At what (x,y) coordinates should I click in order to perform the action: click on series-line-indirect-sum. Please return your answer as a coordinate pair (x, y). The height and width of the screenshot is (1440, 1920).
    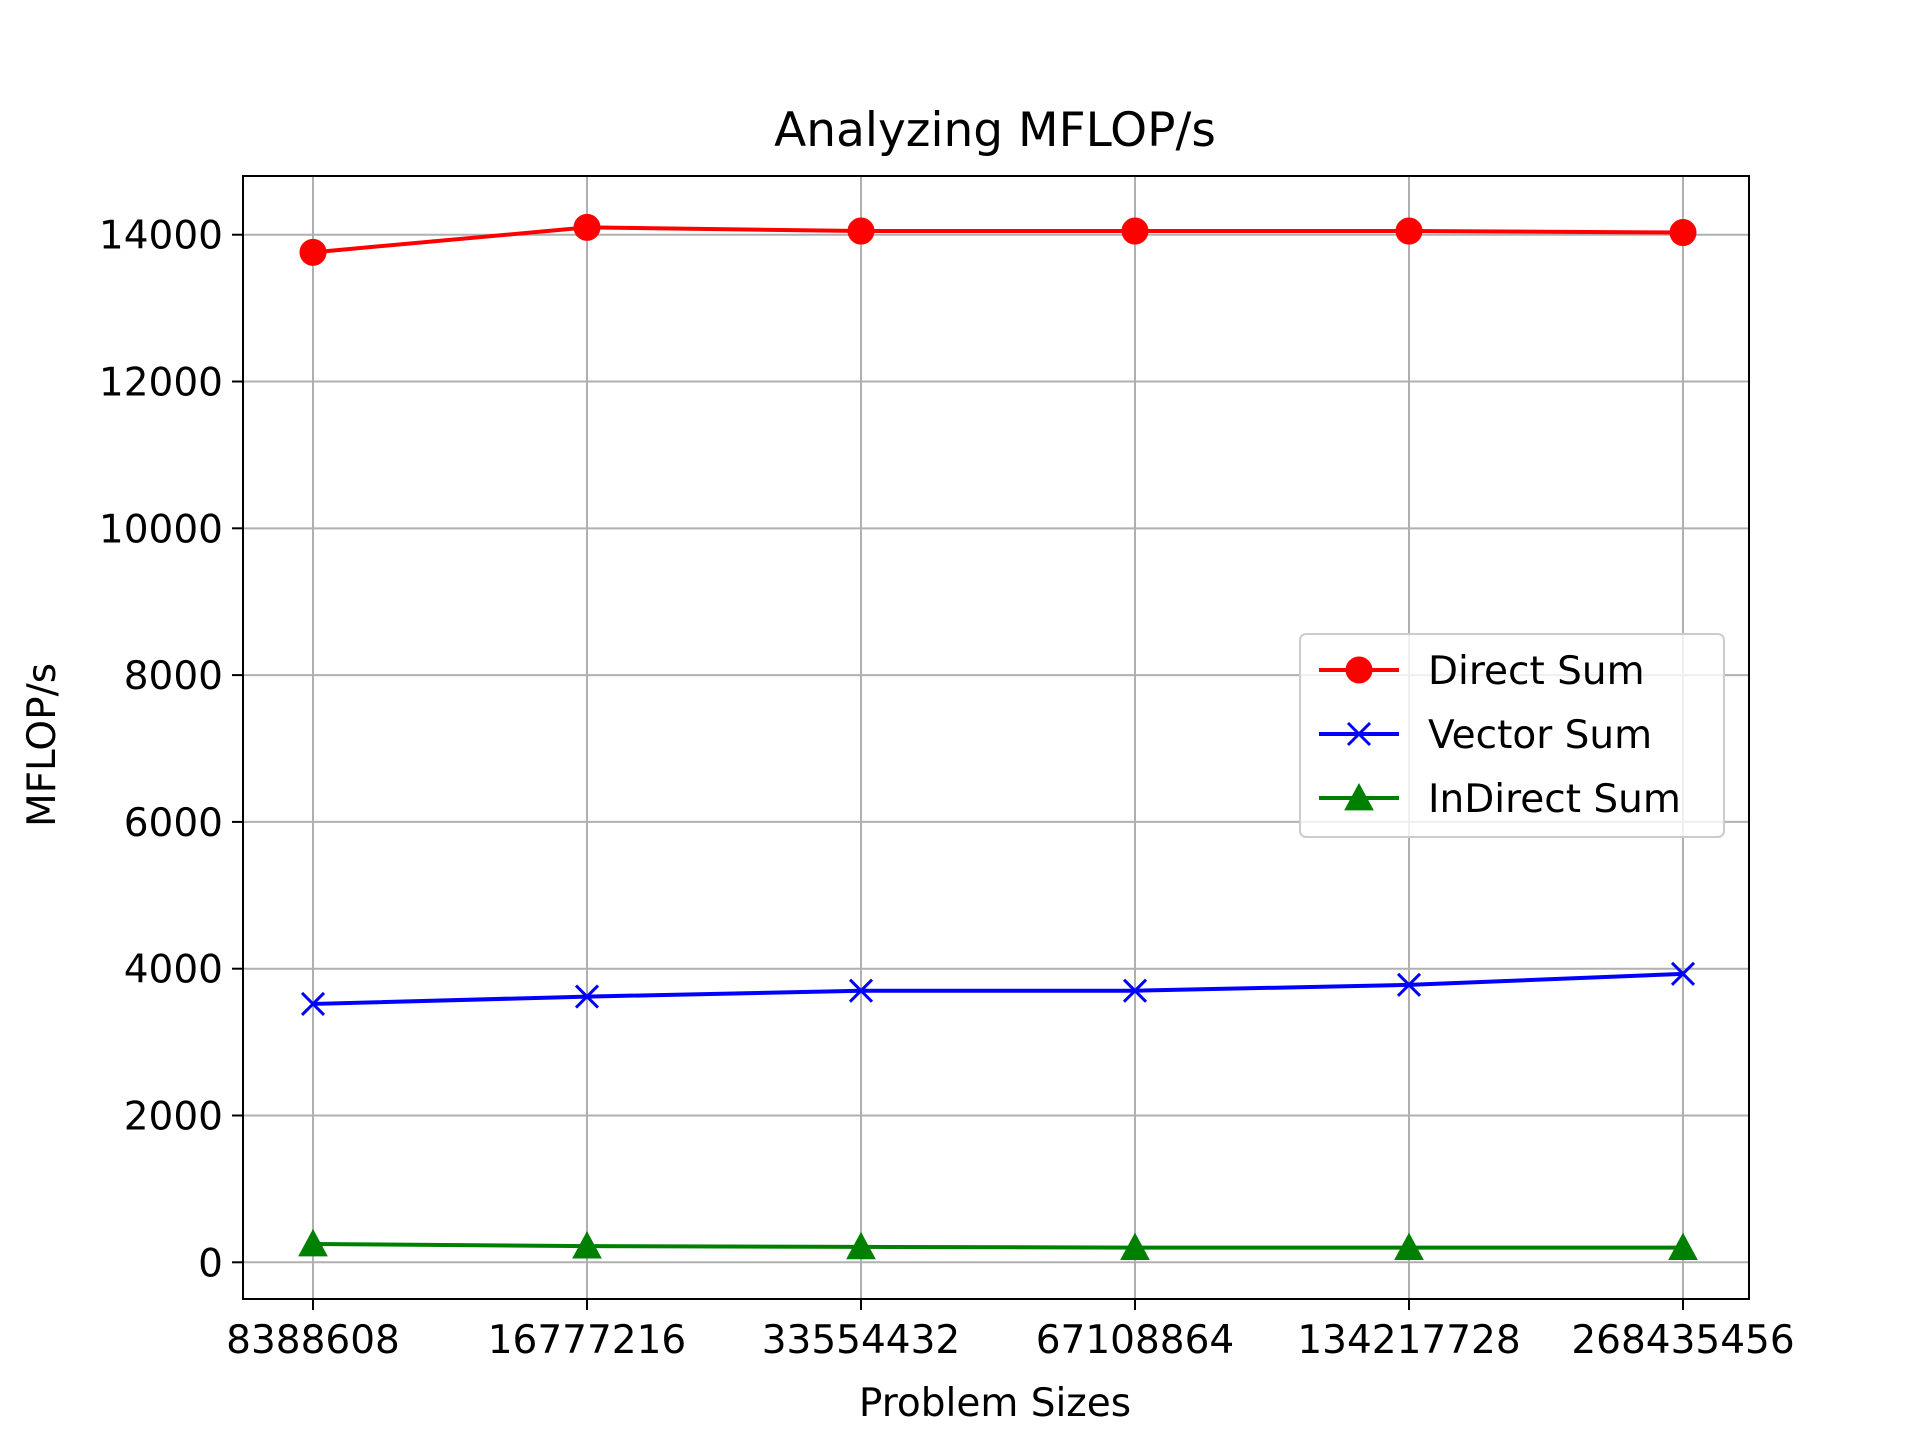
    Looking at the image, I should click on (997, 1245).